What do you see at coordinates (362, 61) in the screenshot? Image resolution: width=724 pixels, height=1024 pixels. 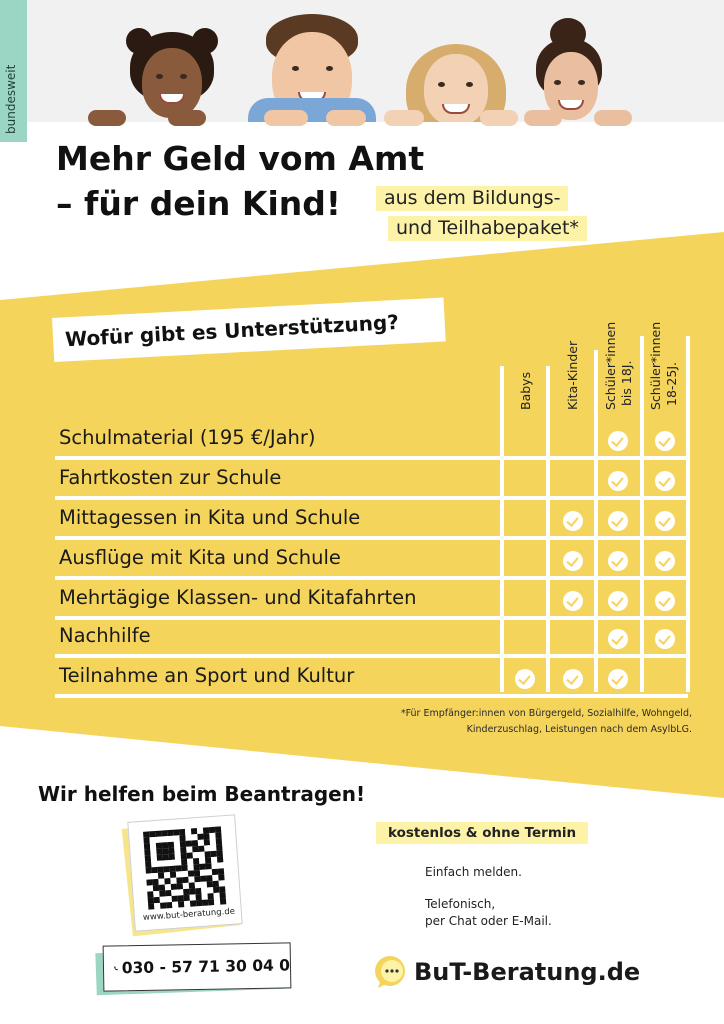 I see `children-photo` at bounding box center [362, 61].